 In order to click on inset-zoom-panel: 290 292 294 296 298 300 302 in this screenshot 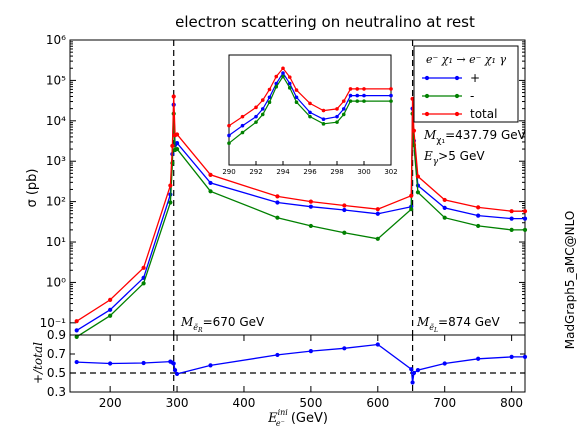, I will do `click(310, 115)`.